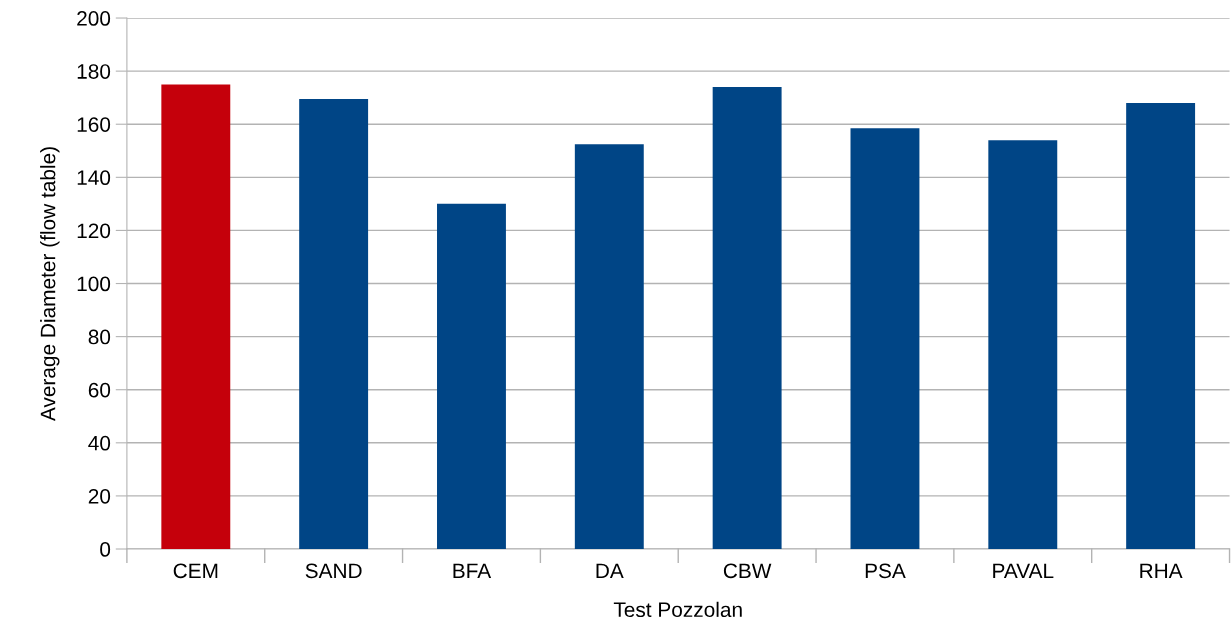 This screenshot has height=644, width=1232. What do you see at coordinates (333, 571) in the screenshot?
I see `x-tick-label: SAND` at bounding box center [333, 571].